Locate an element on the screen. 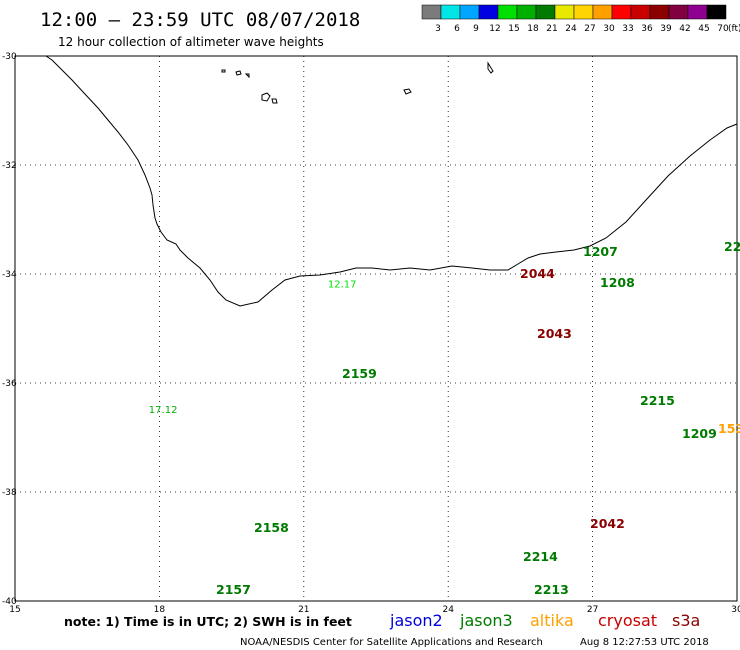 The height and width of the screenshot is (650, 740). color-scale-label: 36 is located at coordinates (647, 29).